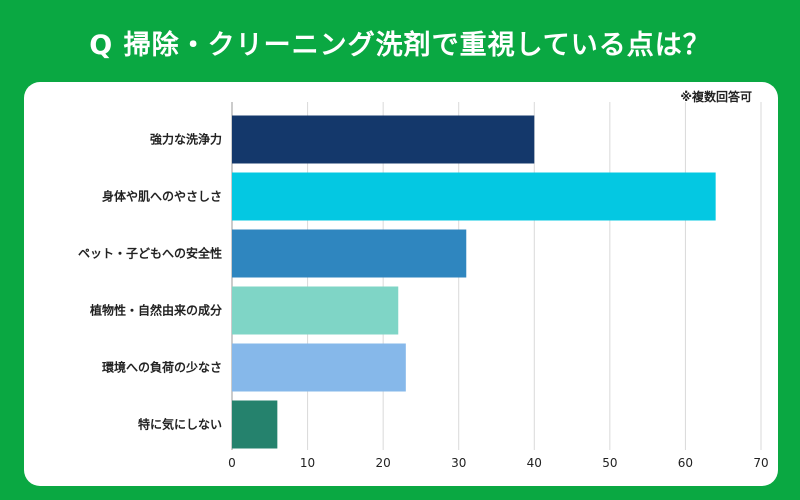  What do you see at coordinates (685, 463) in the screenshot?
I see `x-tick-label: 60` at bounding box center [685, 463].